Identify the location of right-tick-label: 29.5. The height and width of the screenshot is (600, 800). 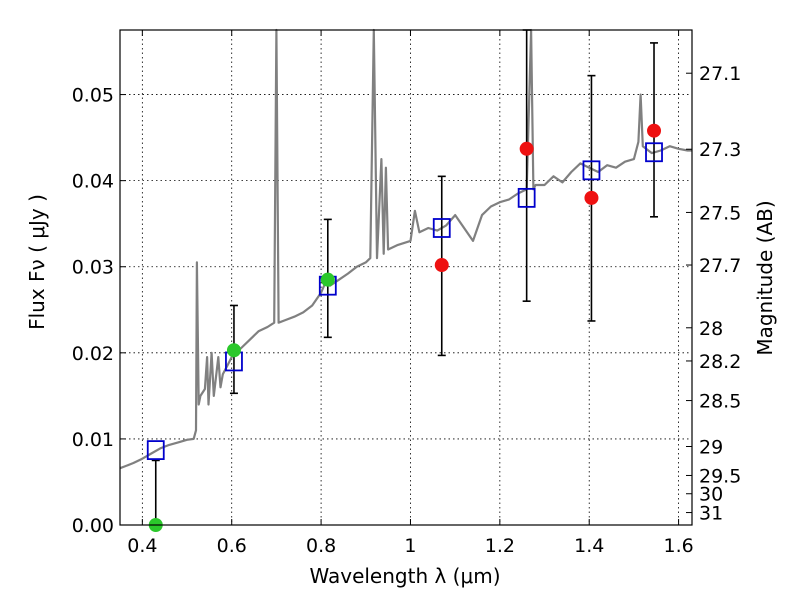
(720, 476).